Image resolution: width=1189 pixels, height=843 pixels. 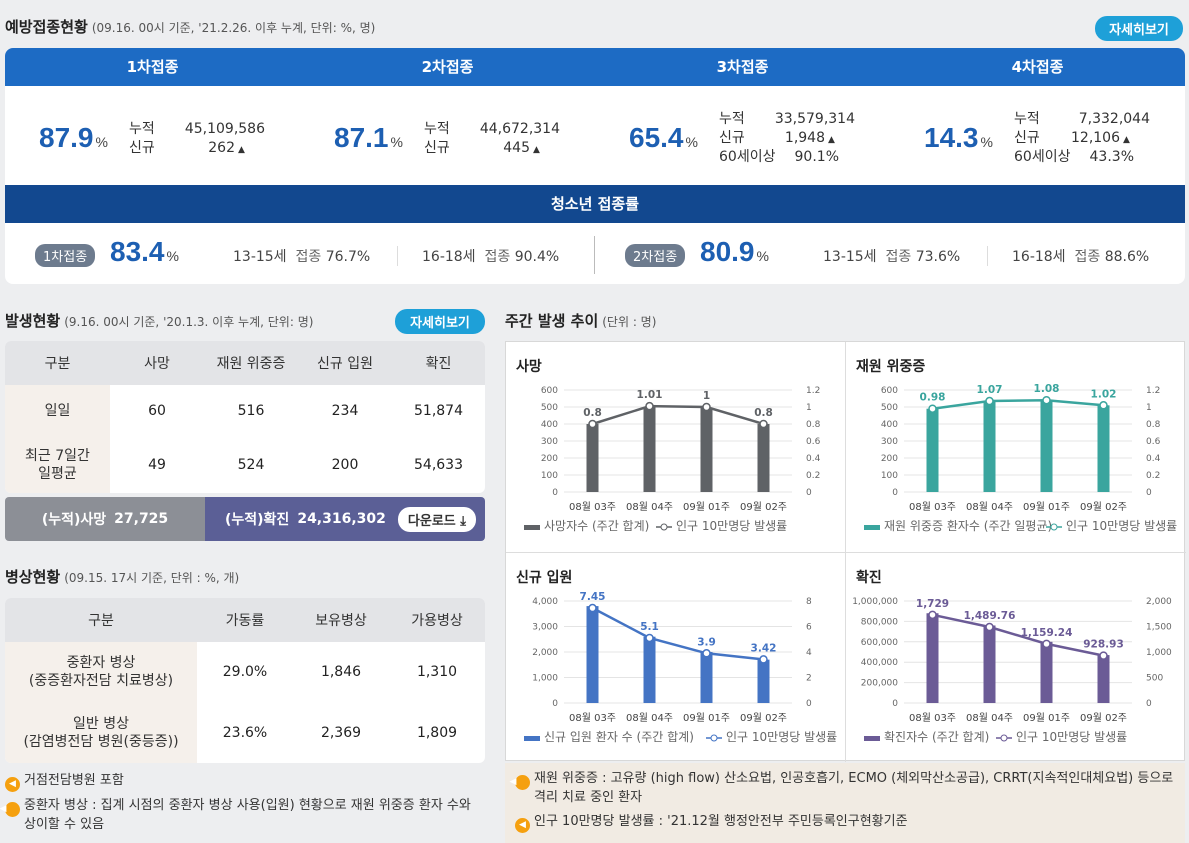 I want to click on col-death: 사망, so click(x=157, y=363).